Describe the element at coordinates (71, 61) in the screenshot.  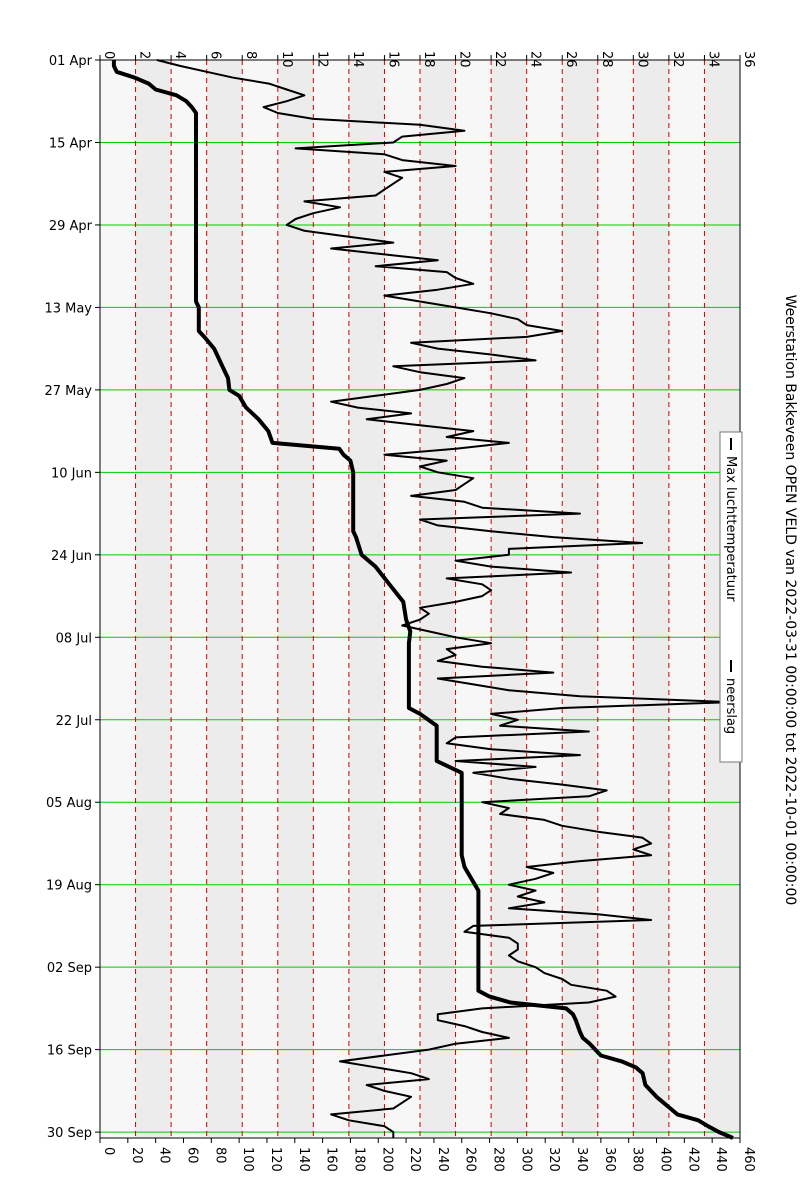
I see `date-tick-label: 01 Apr` at that location.